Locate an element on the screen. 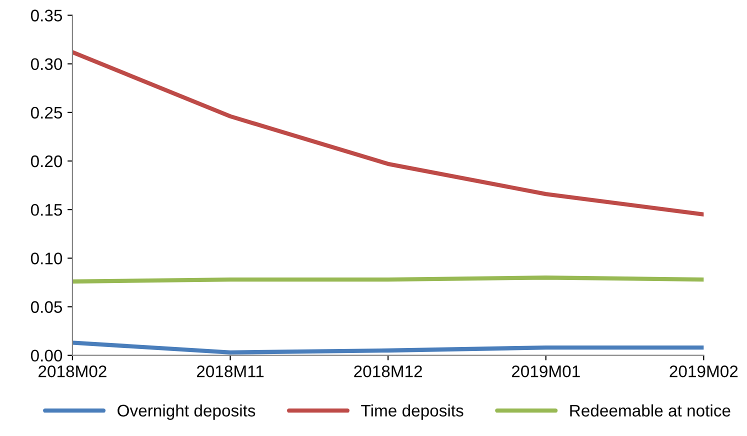 This screenshot has width=747, height=436. x-tick-label: 2018M11 is located at coordinates (230, 372).